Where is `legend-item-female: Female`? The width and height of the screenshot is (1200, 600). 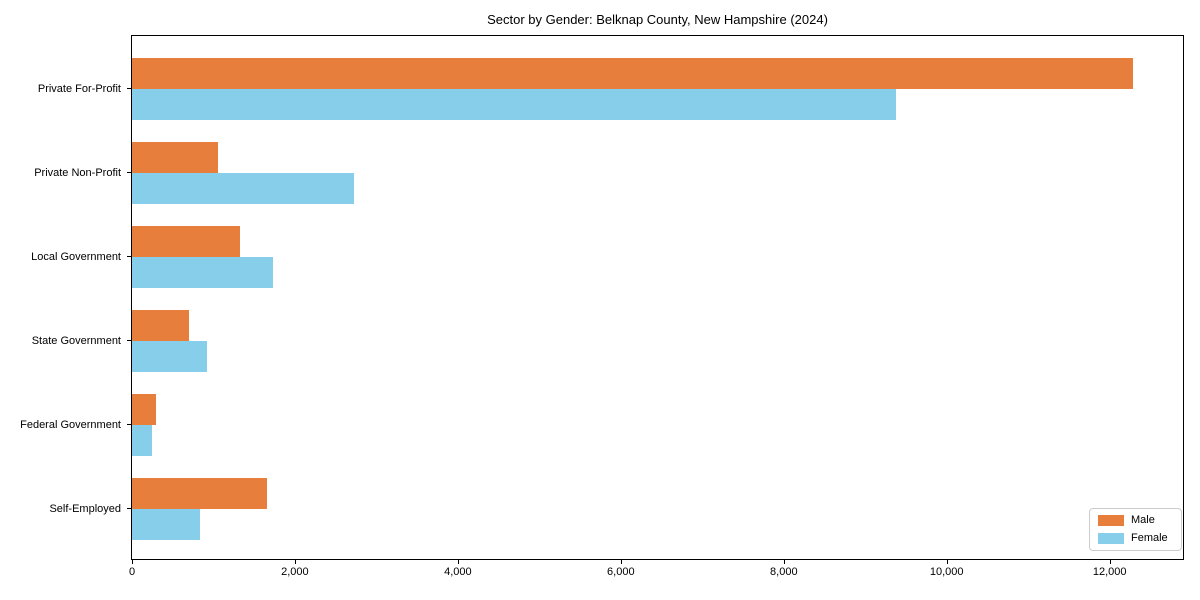 legend-item-female: Female is located at coordinates (1135, 538).